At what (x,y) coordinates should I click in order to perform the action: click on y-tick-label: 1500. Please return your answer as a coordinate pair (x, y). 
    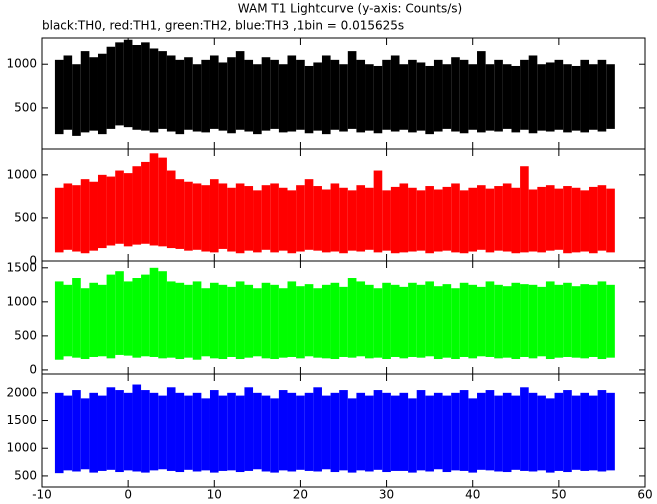
    Looking at the image, I should click on (21, 267).